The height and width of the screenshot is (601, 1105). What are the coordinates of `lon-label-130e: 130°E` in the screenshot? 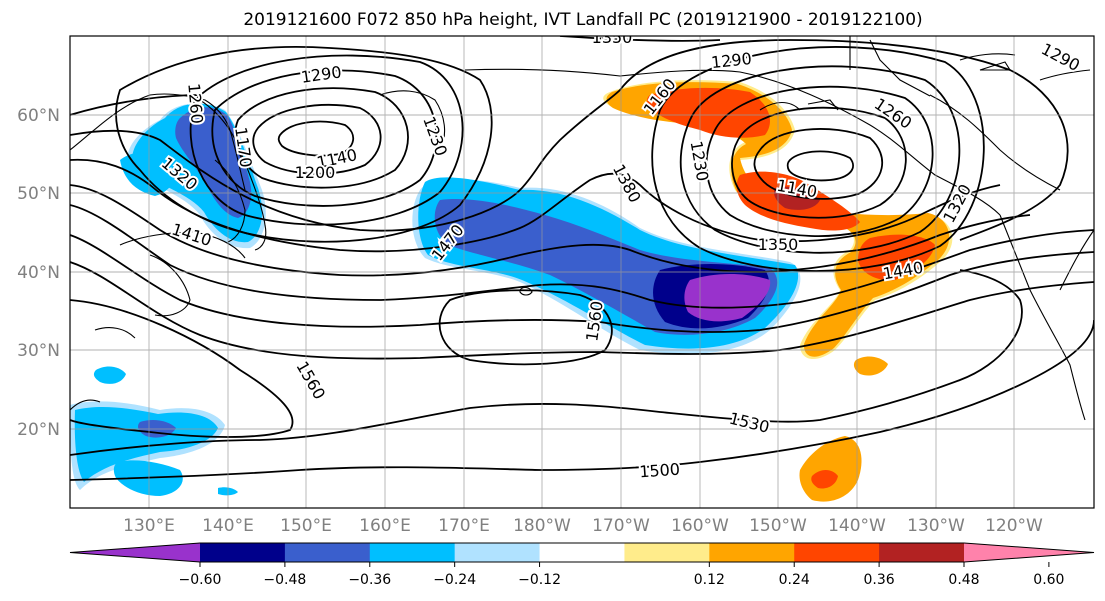 It's located at (149, 526).